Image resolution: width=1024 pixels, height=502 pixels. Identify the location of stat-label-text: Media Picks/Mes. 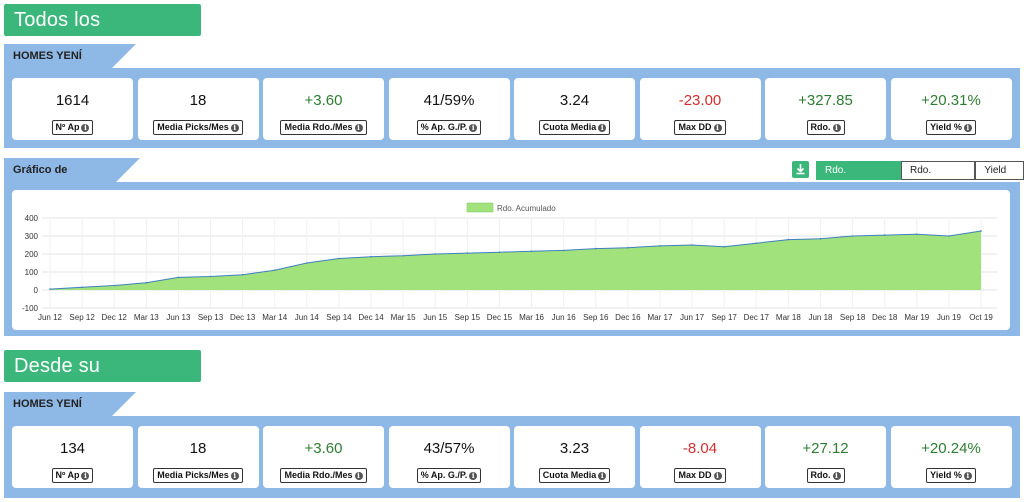
(193, 475).